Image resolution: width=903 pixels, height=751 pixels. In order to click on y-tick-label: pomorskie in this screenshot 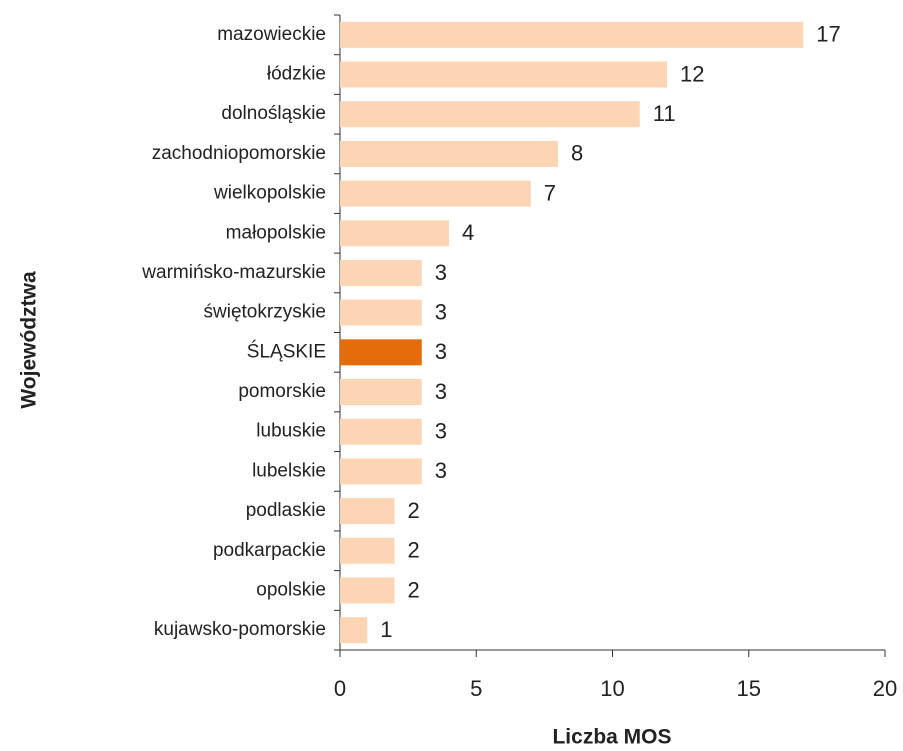, I will do `click(282, 391)`.